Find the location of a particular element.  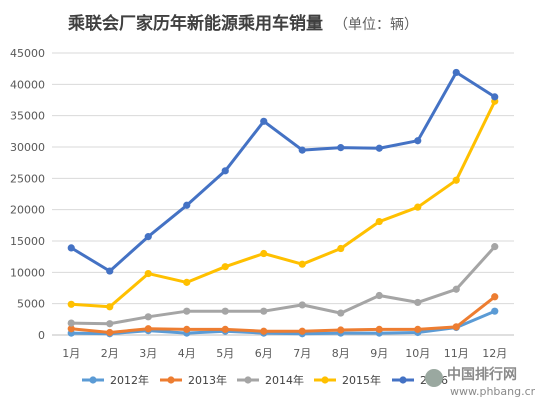

legend-item: 2013年 is located at coordinates (193, 380).